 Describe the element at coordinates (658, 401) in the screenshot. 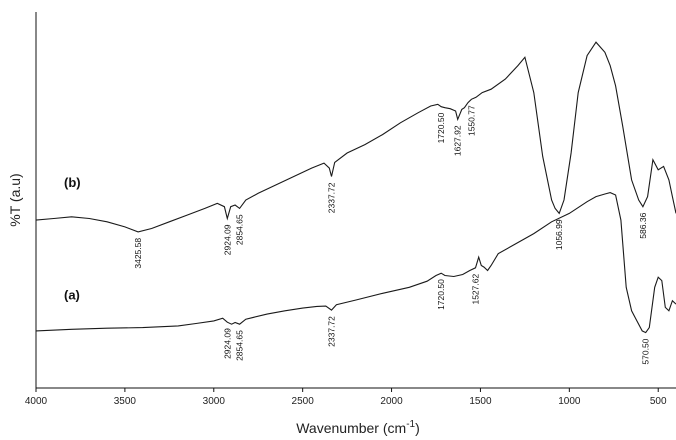

I see `x-tick-label: 500` at that location.